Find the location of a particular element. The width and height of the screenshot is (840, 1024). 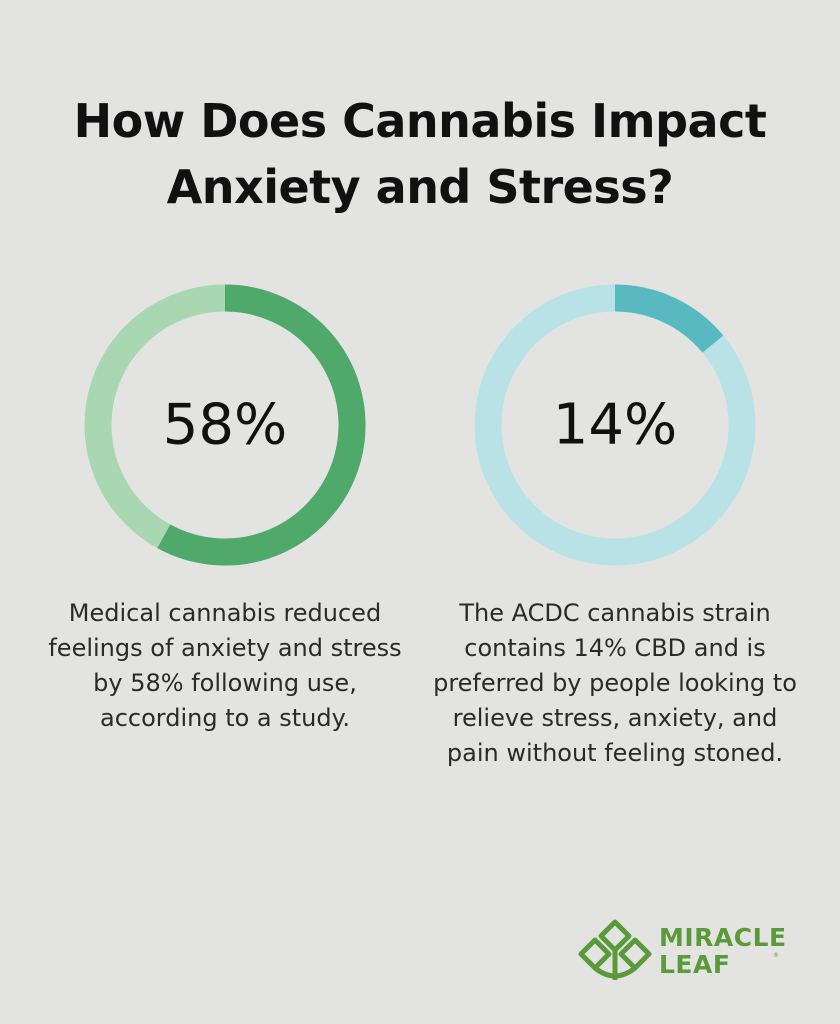

donut-1-filled-arc is located at coordinates (261, 425).